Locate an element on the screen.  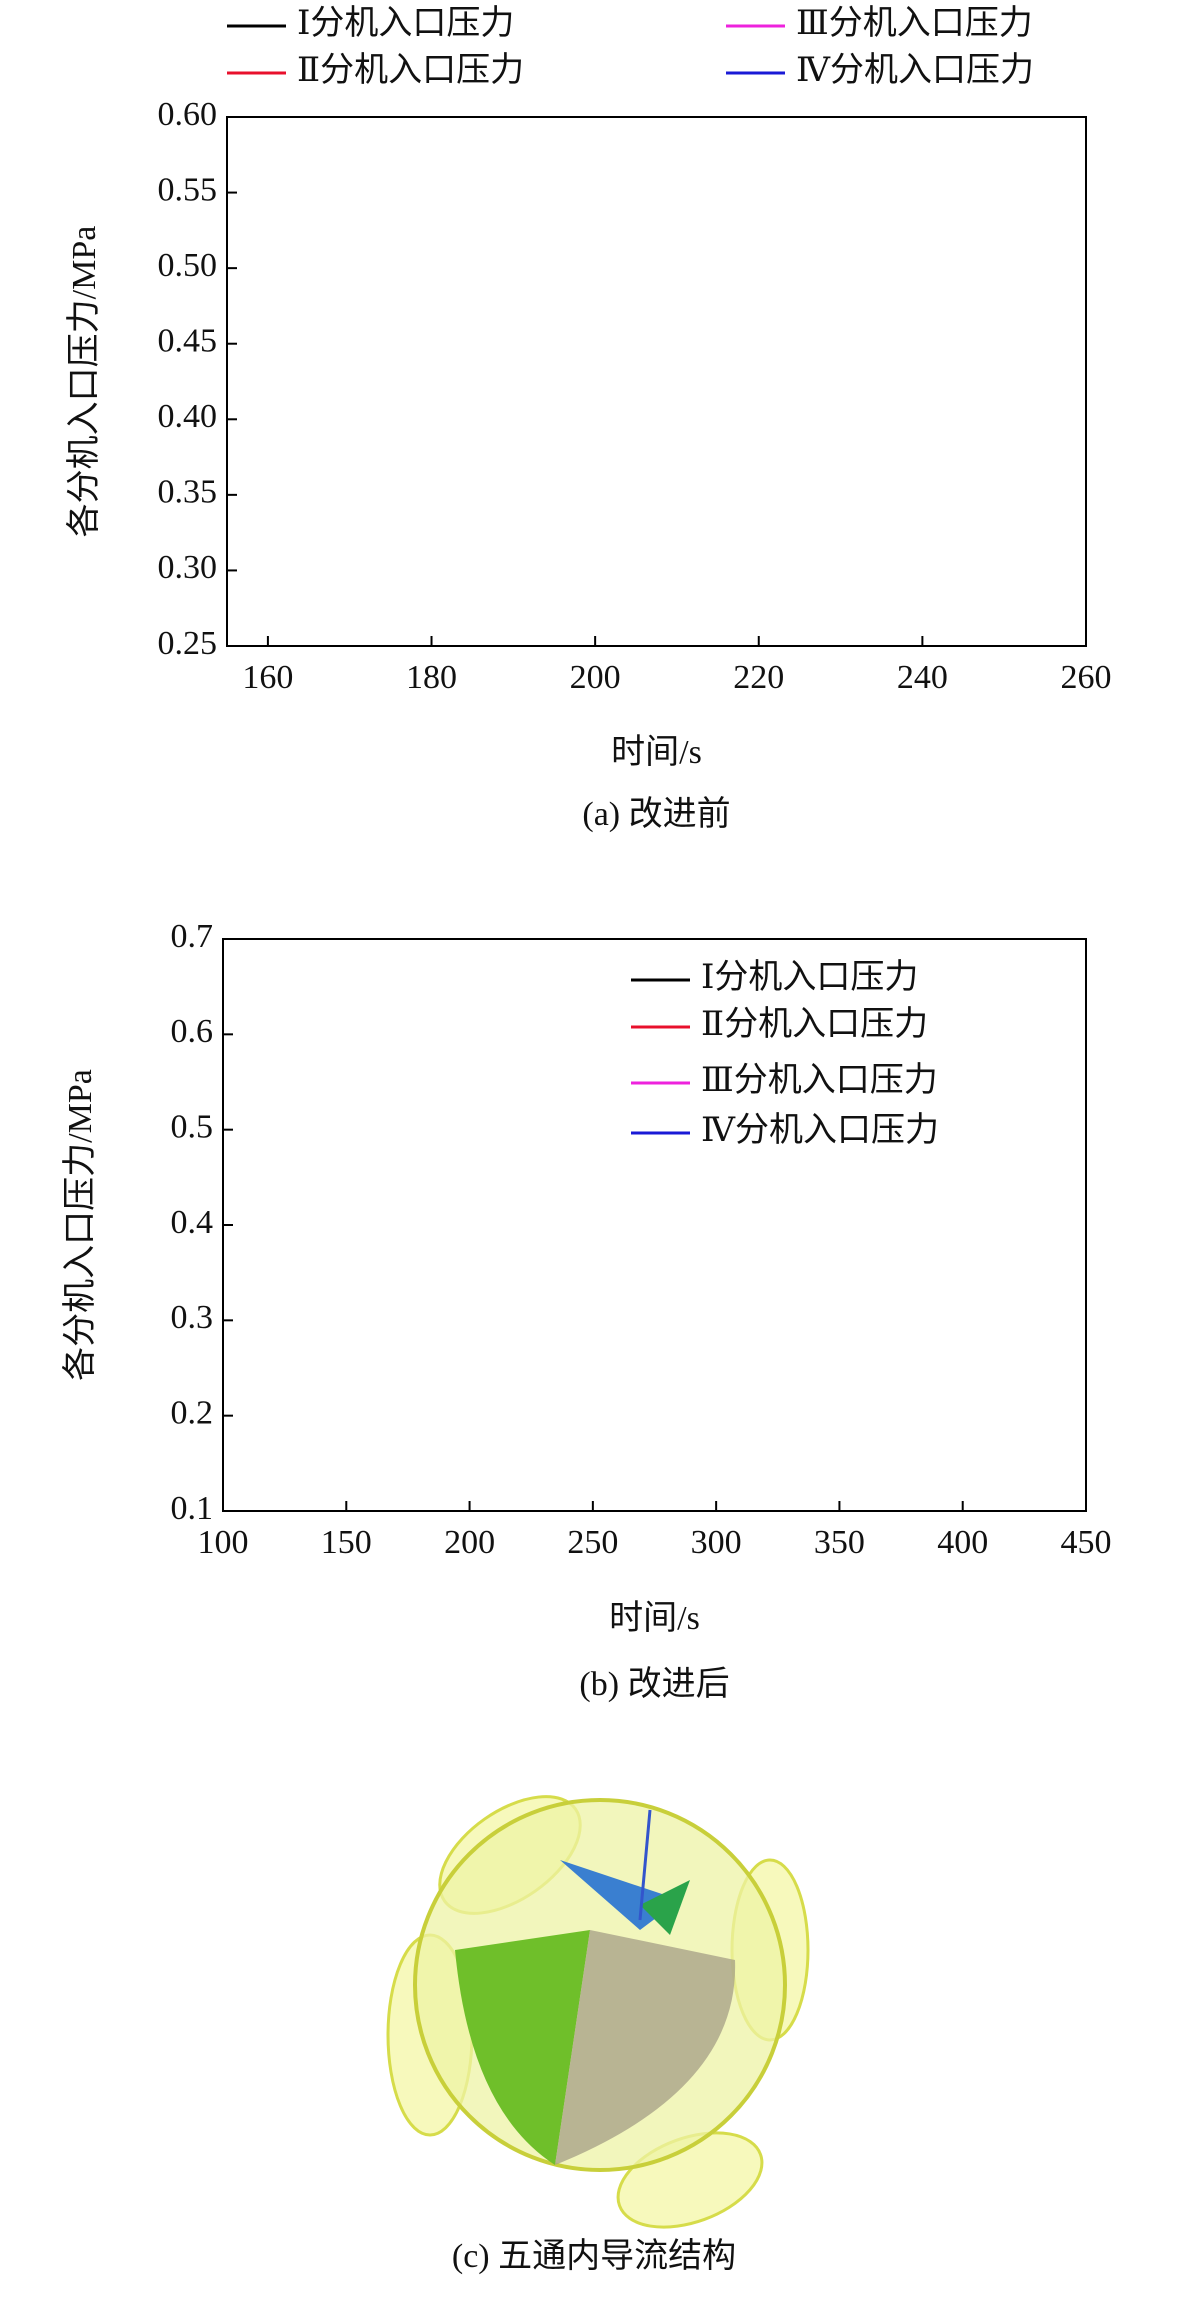
x-tick-label: 150 is located at coordinates (346, 1542).